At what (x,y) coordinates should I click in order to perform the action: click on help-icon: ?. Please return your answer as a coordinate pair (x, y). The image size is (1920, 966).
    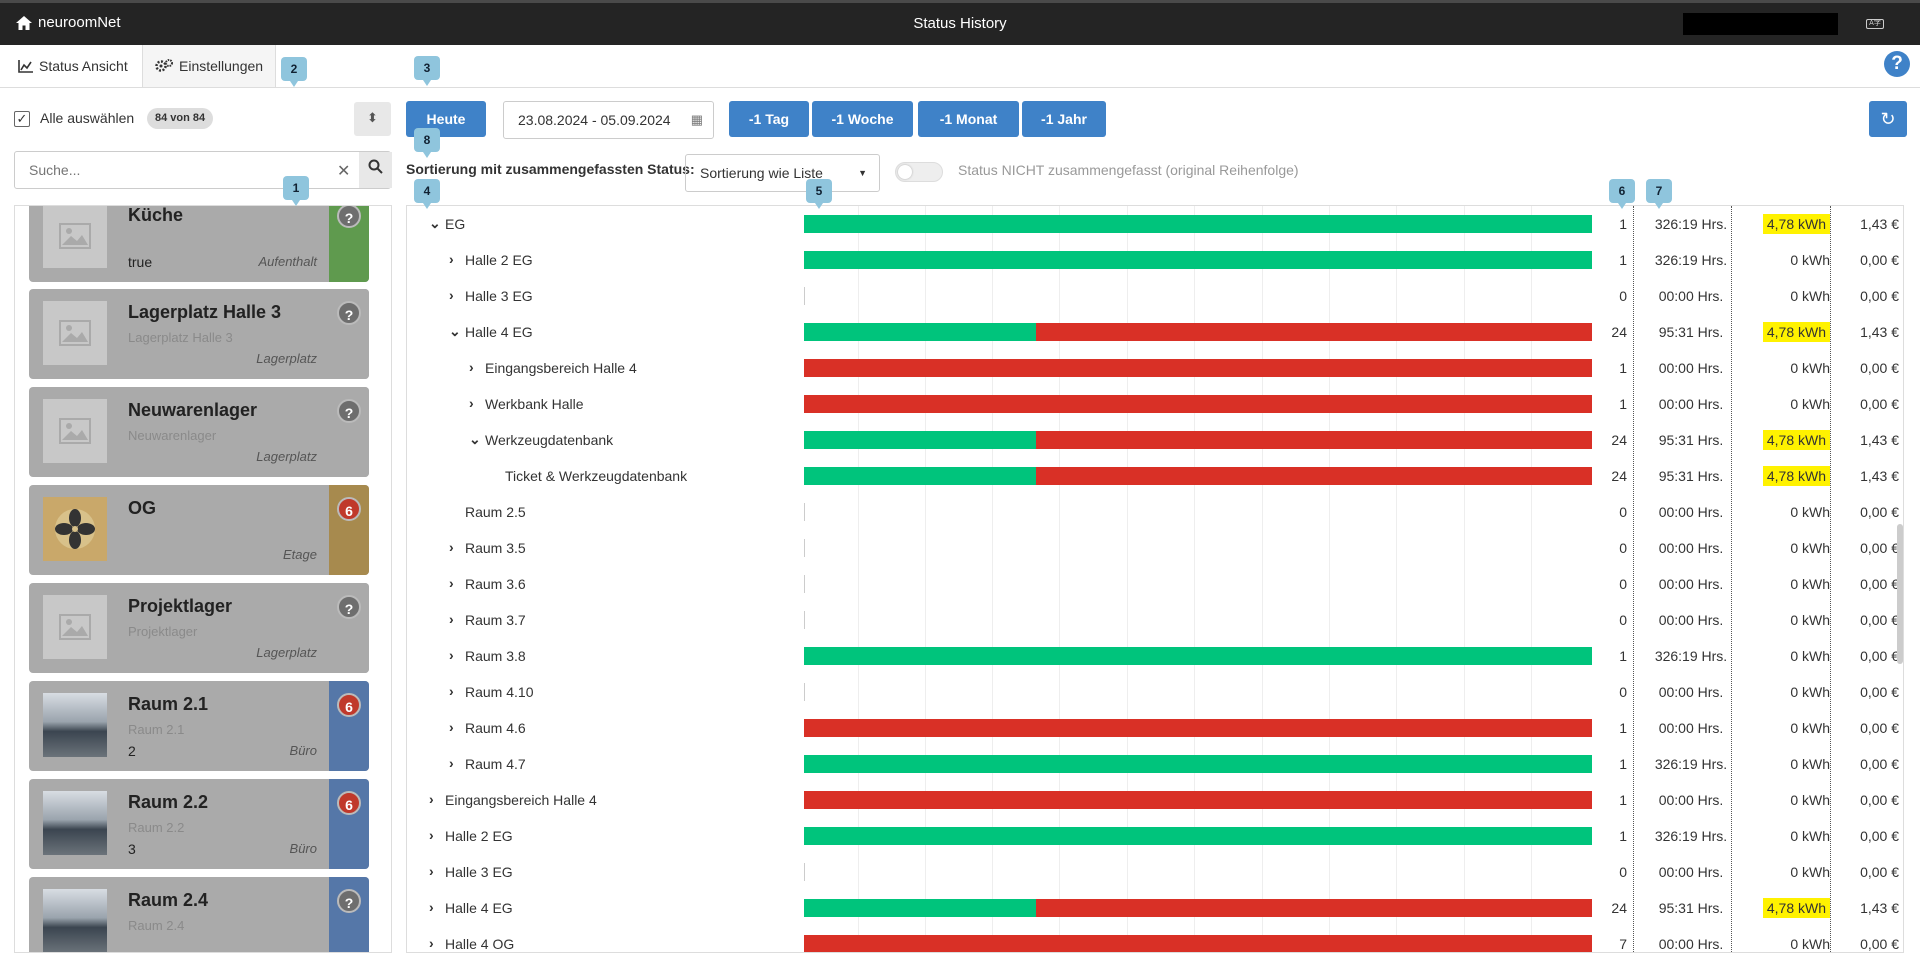
    Looking at the image, I should click on (1897, 64).